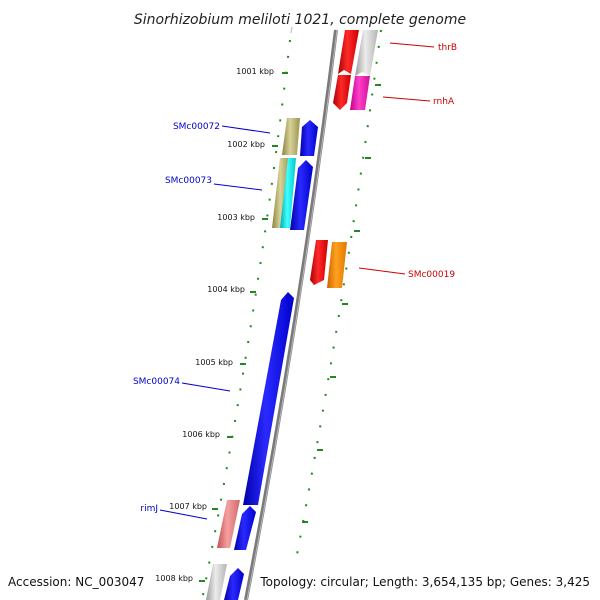 The height and width of the screenshot is (600, 600). What do you see at coordinates (360, 93) in the screenshot?
I see `gene-arrow-rnhA` at bounding box center [360, 93].